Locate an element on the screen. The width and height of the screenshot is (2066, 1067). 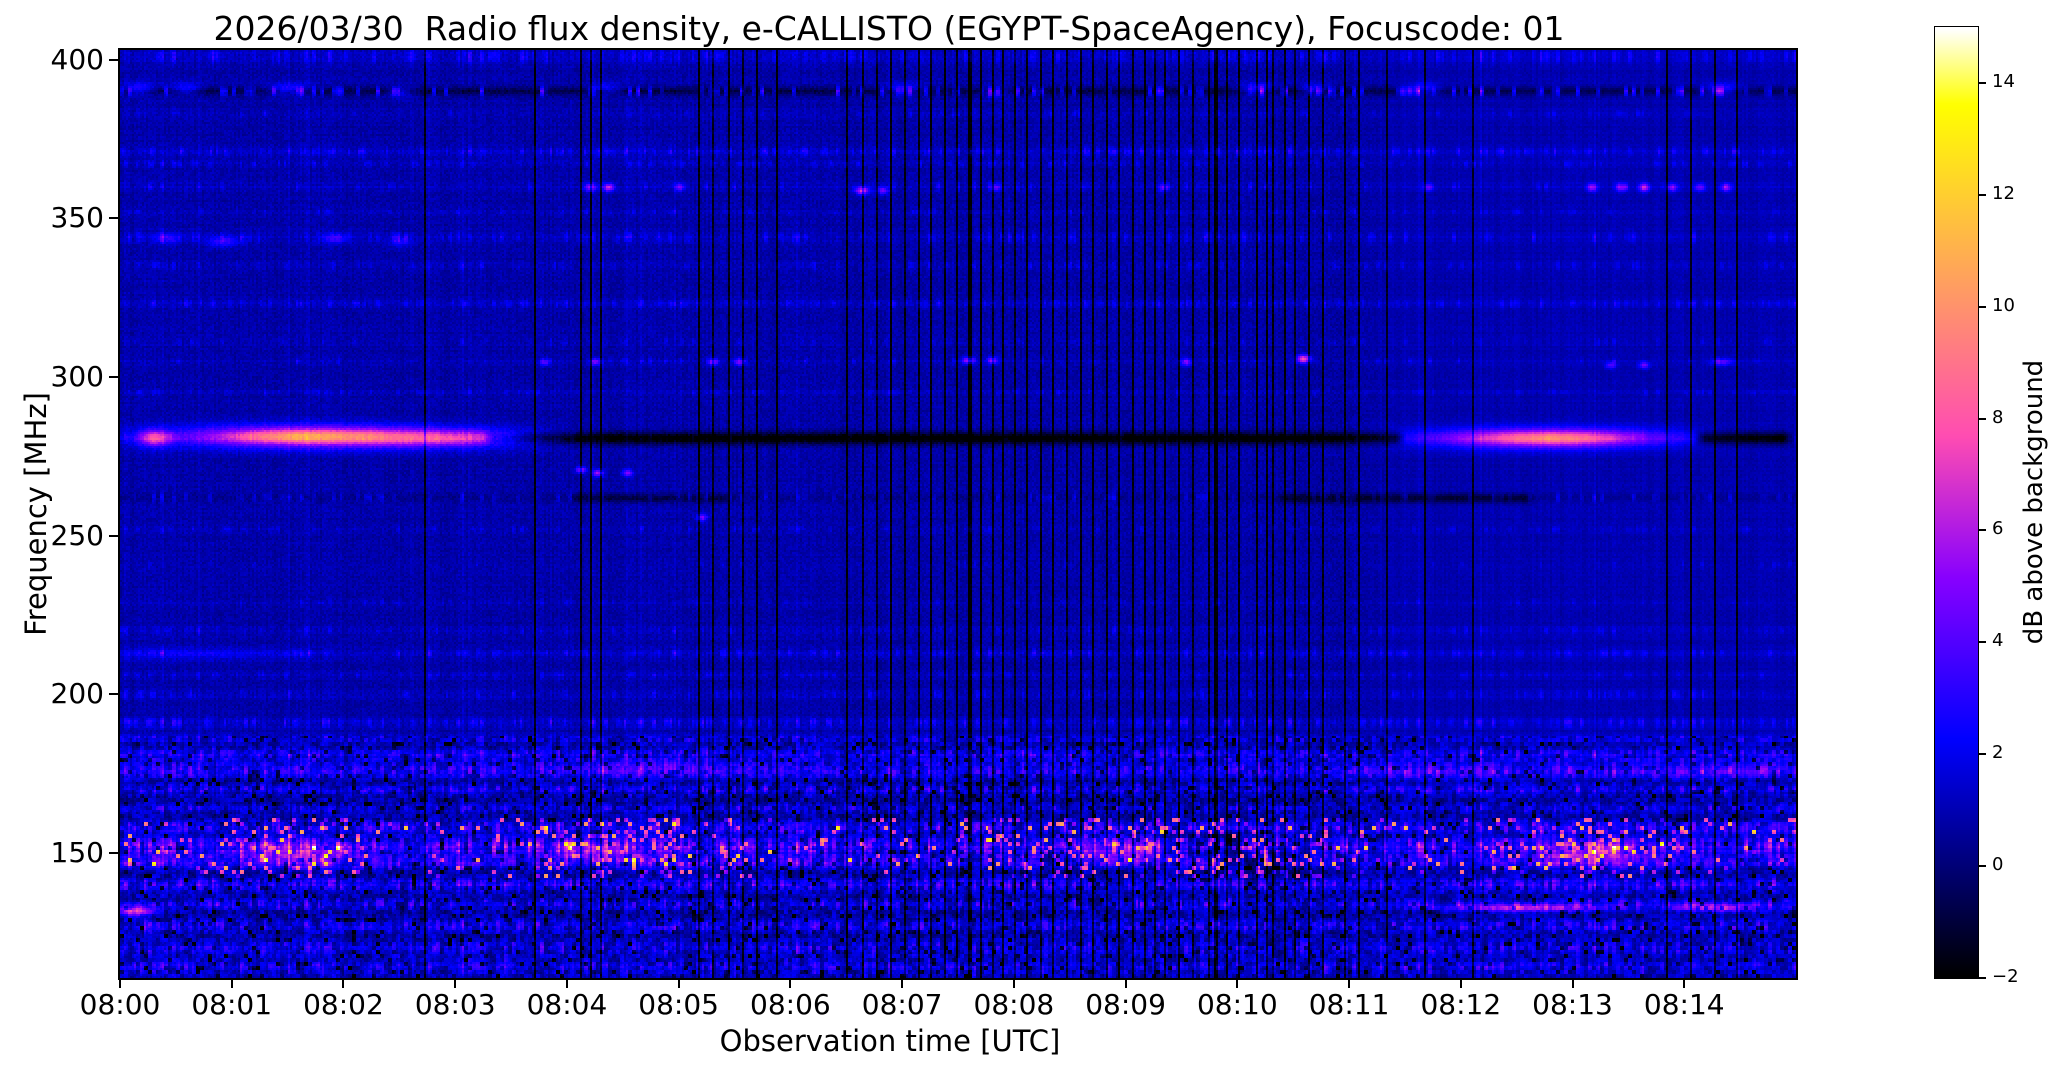
y-axis-label: Frequency [MHz] is located at coordinates (36, 514).